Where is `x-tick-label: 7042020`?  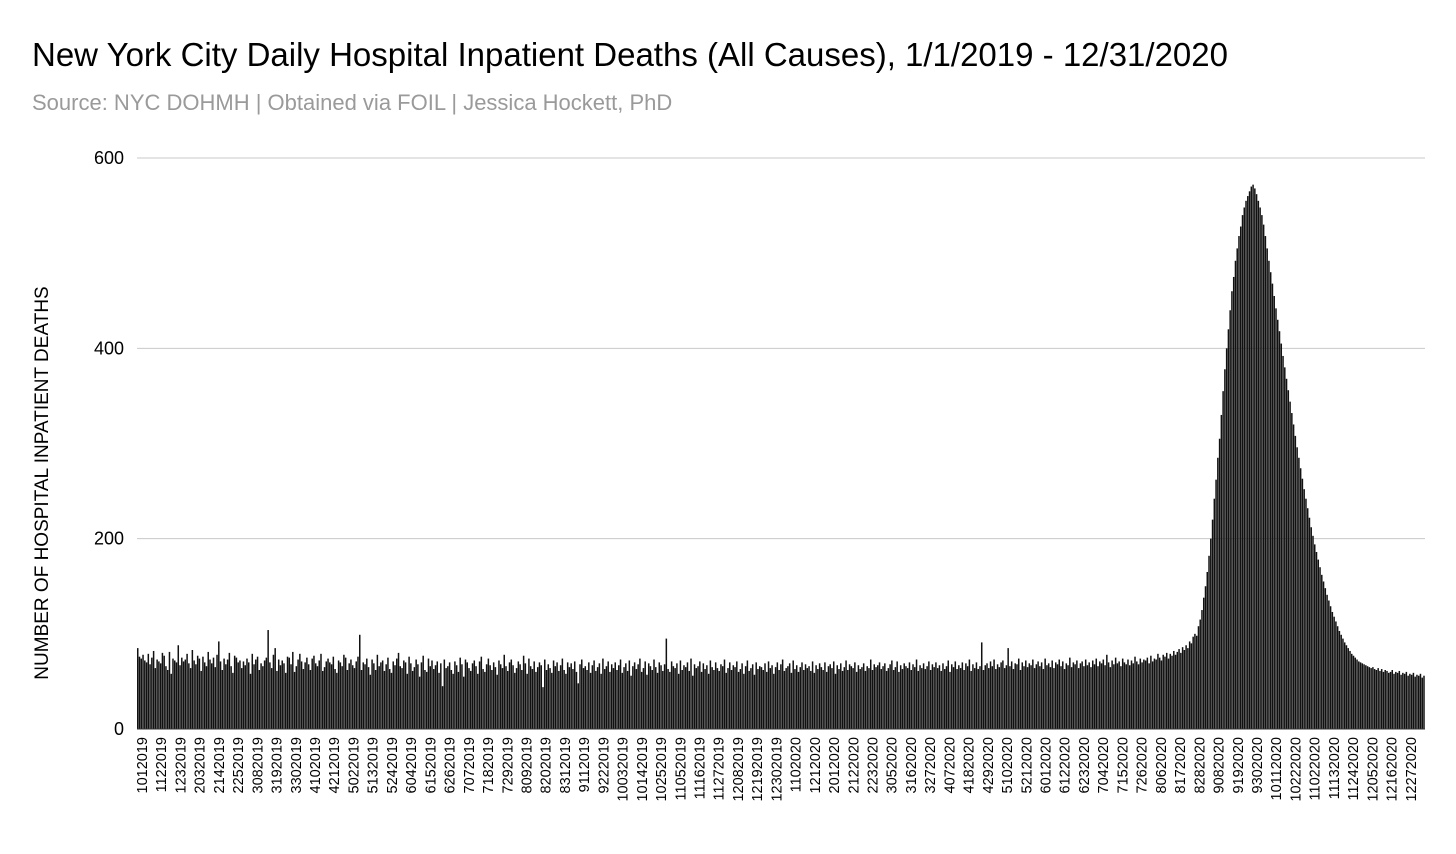 x-tick-label: 7042020 is located at coordinates (1104, 765).